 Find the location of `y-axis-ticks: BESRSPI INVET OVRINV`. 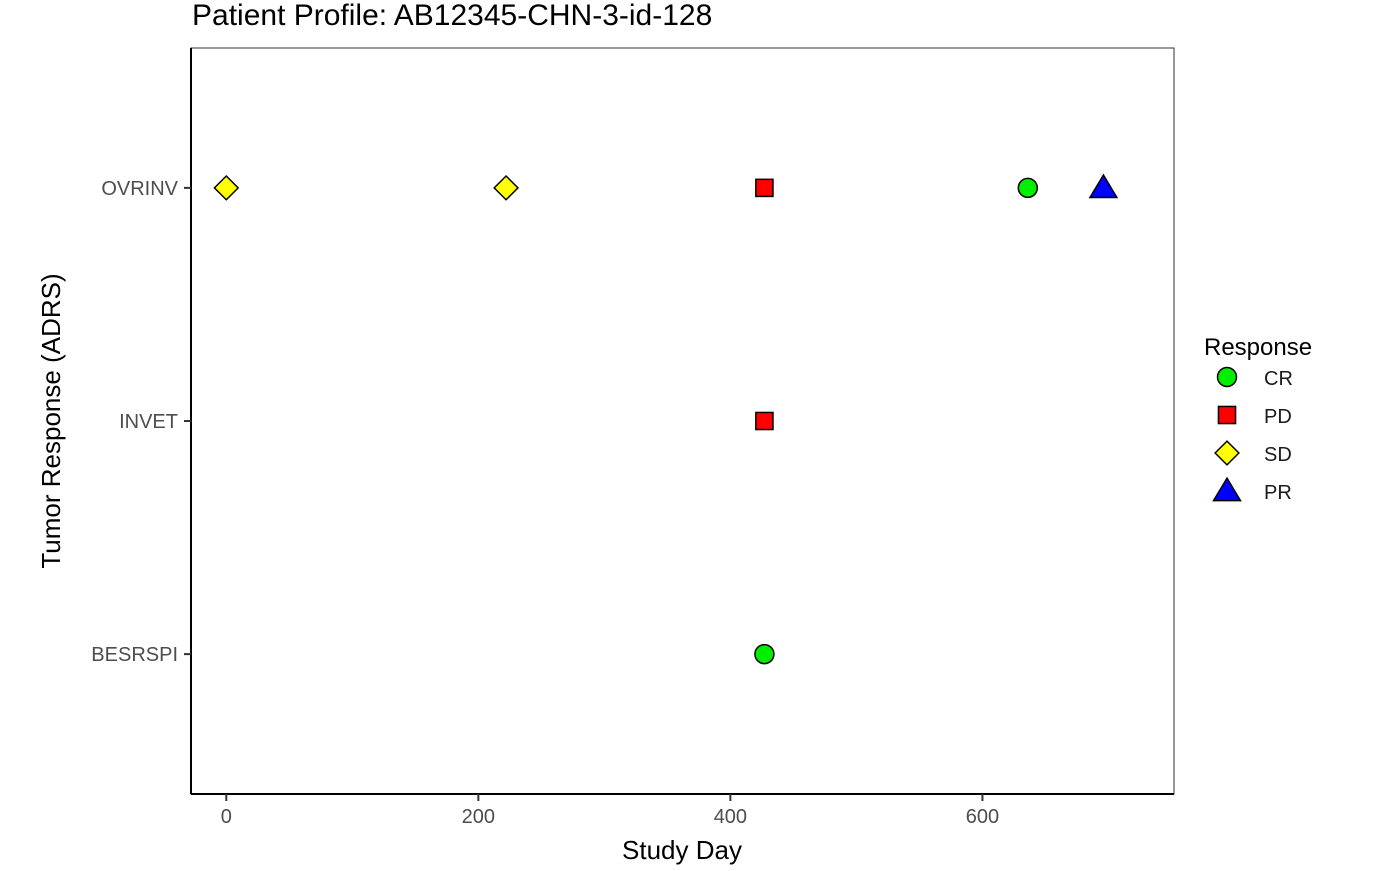

y-axis-ticks: BESRSPI INVET OVRINV is located at coordinates (141, 422).